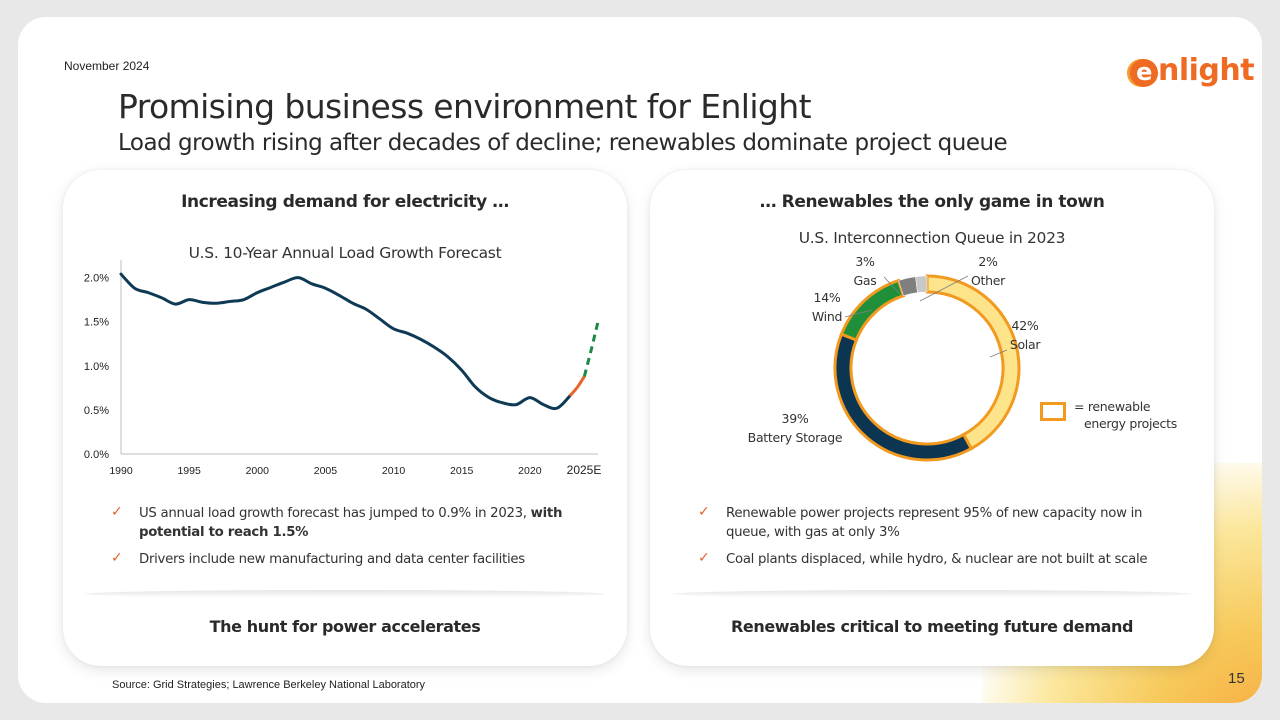  Describe the element at coordinates (96, 323) in the screenshot. I see `y-tick-label: 1.5%` at that location.